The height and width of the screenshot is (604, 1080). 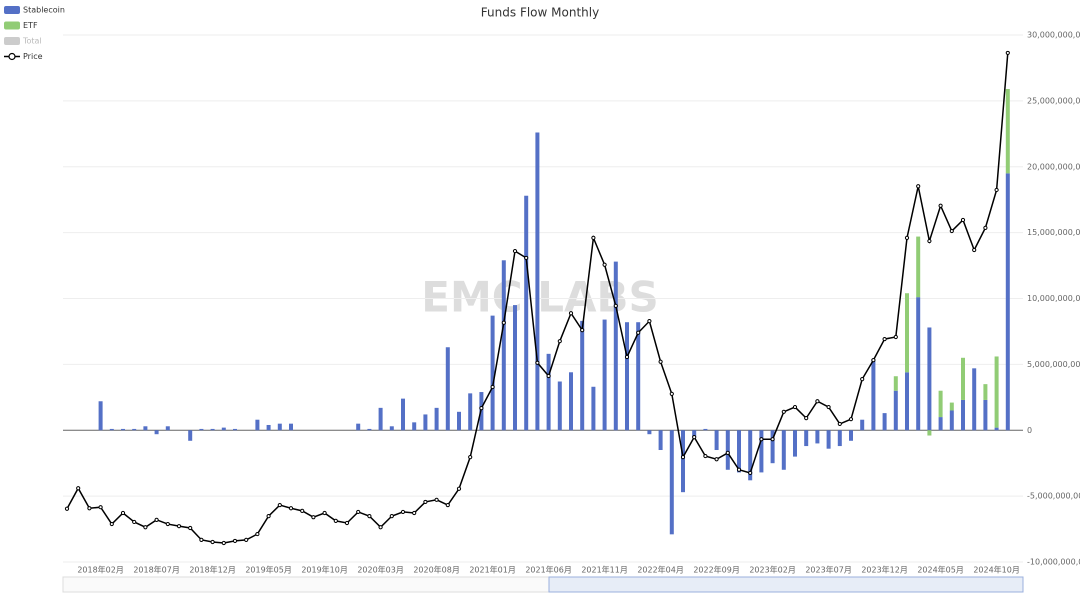 What do you see at coordinates (268, 570) in the screenshot?
I see `x-tick-label: 2019年05月` at bounding box center [268, 570].